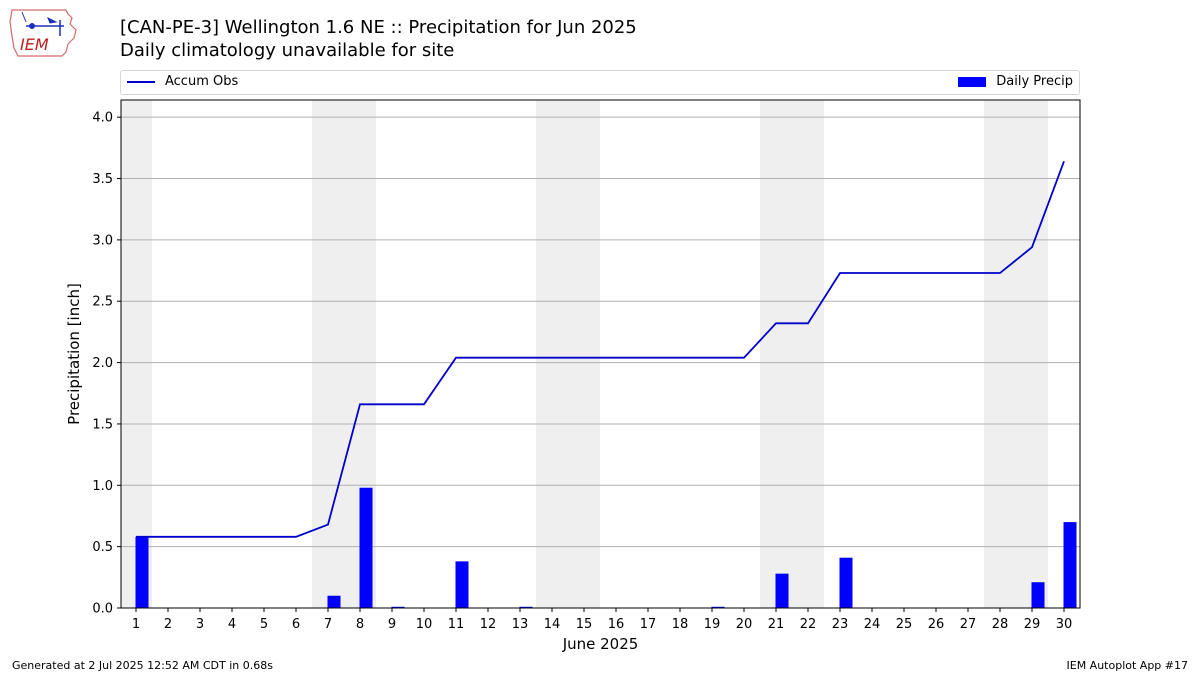 This screenshot has width=1200, height=675. I want to click on x-tick-label-20: 20, so click(744, 624).